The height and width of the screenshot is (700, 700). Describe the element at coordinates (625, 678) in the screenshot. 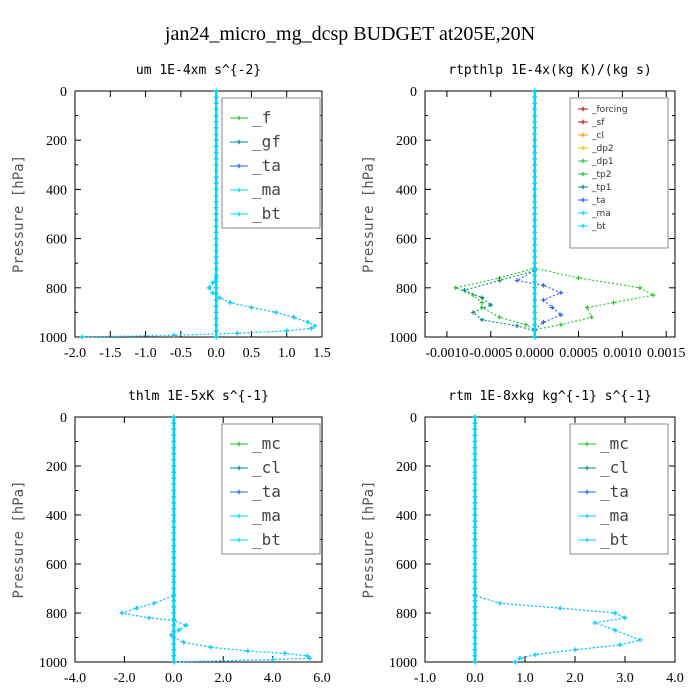

I see `panel-4-xtick-label: 3.0` at that location.